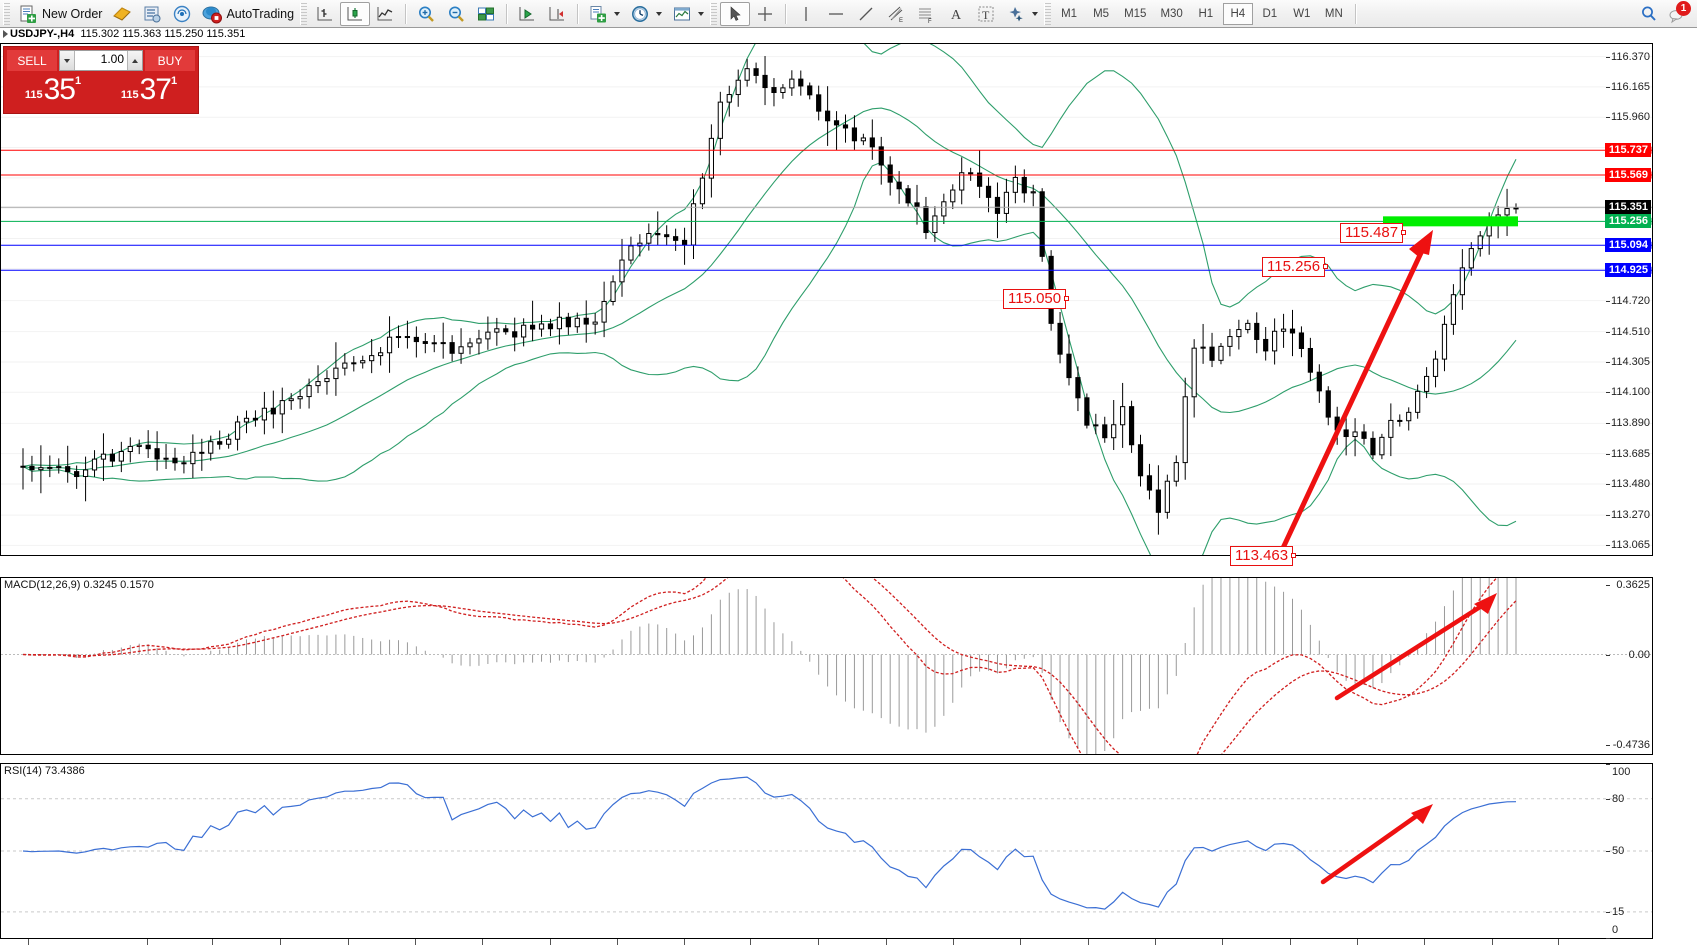 The width and height of the screenshot is (1697, 946). I want to click on data-window-button, so click(122, 14).